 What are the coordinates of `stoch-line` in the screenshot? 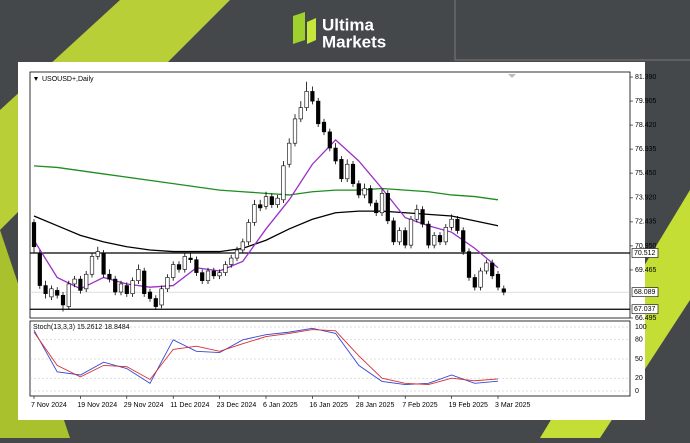 It's located at (266, 357).